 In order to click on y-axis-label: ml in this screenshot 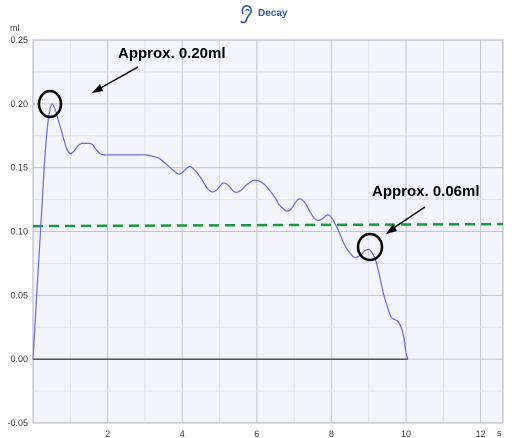, I will do `click(15, 28)`.